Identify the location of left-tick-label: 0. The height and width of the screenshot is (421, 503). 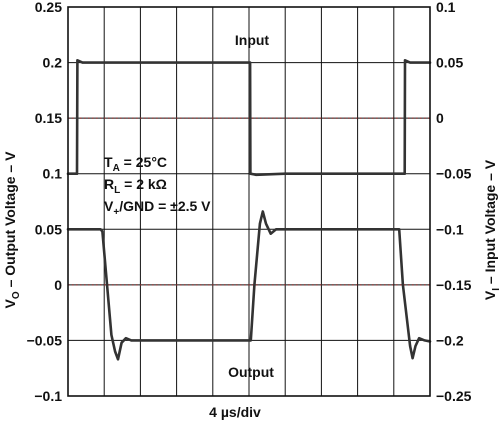
(58, 285).